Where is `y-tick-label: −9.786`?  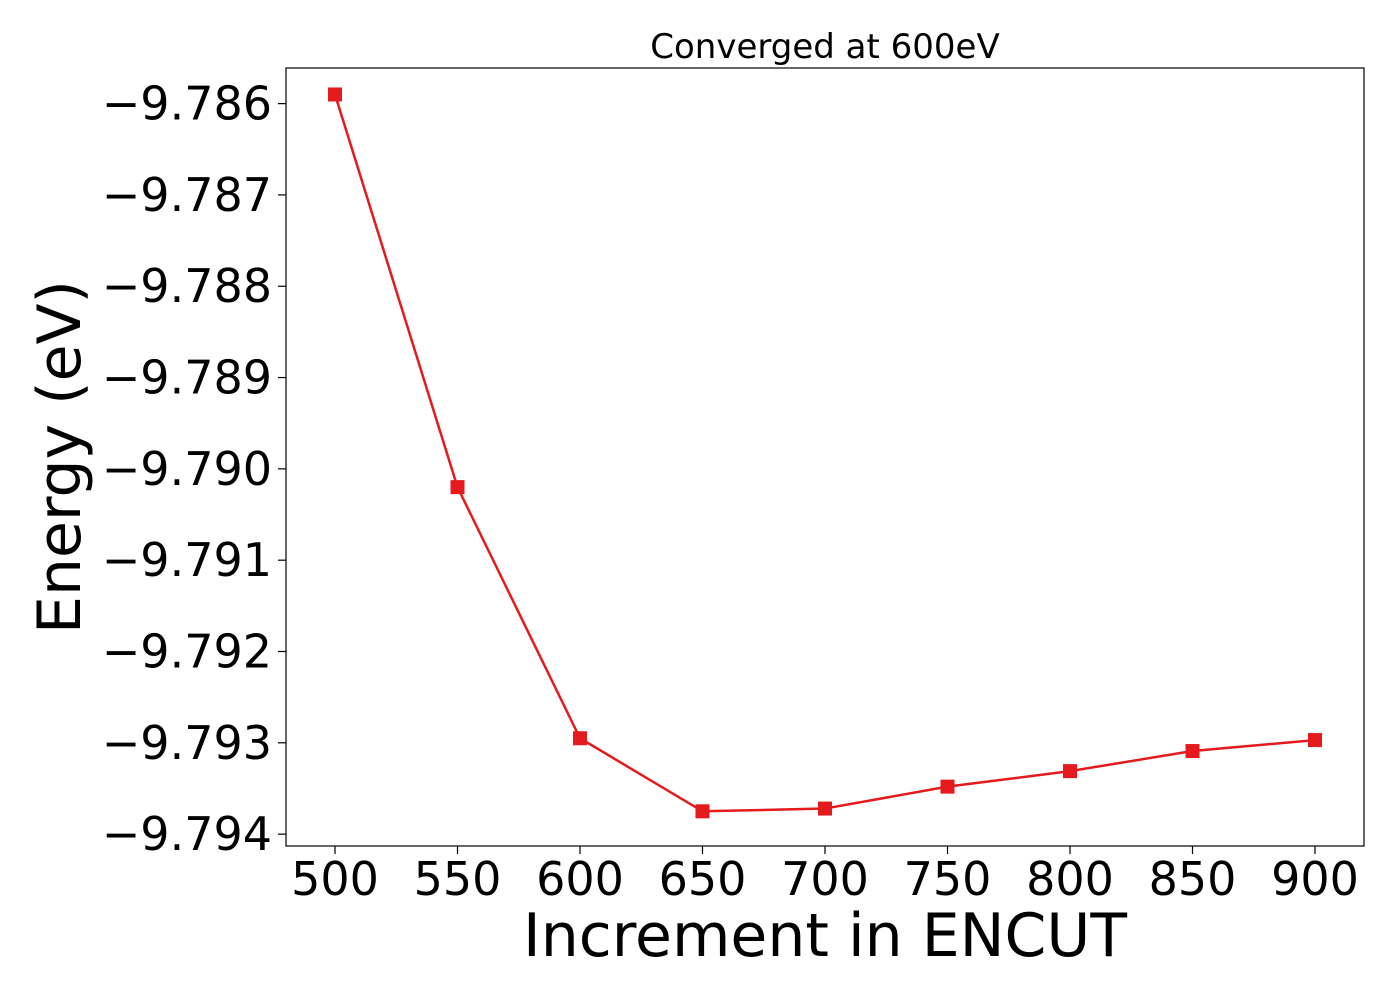 y-tick-label: −9.786 is located at coordinates (187, 104).